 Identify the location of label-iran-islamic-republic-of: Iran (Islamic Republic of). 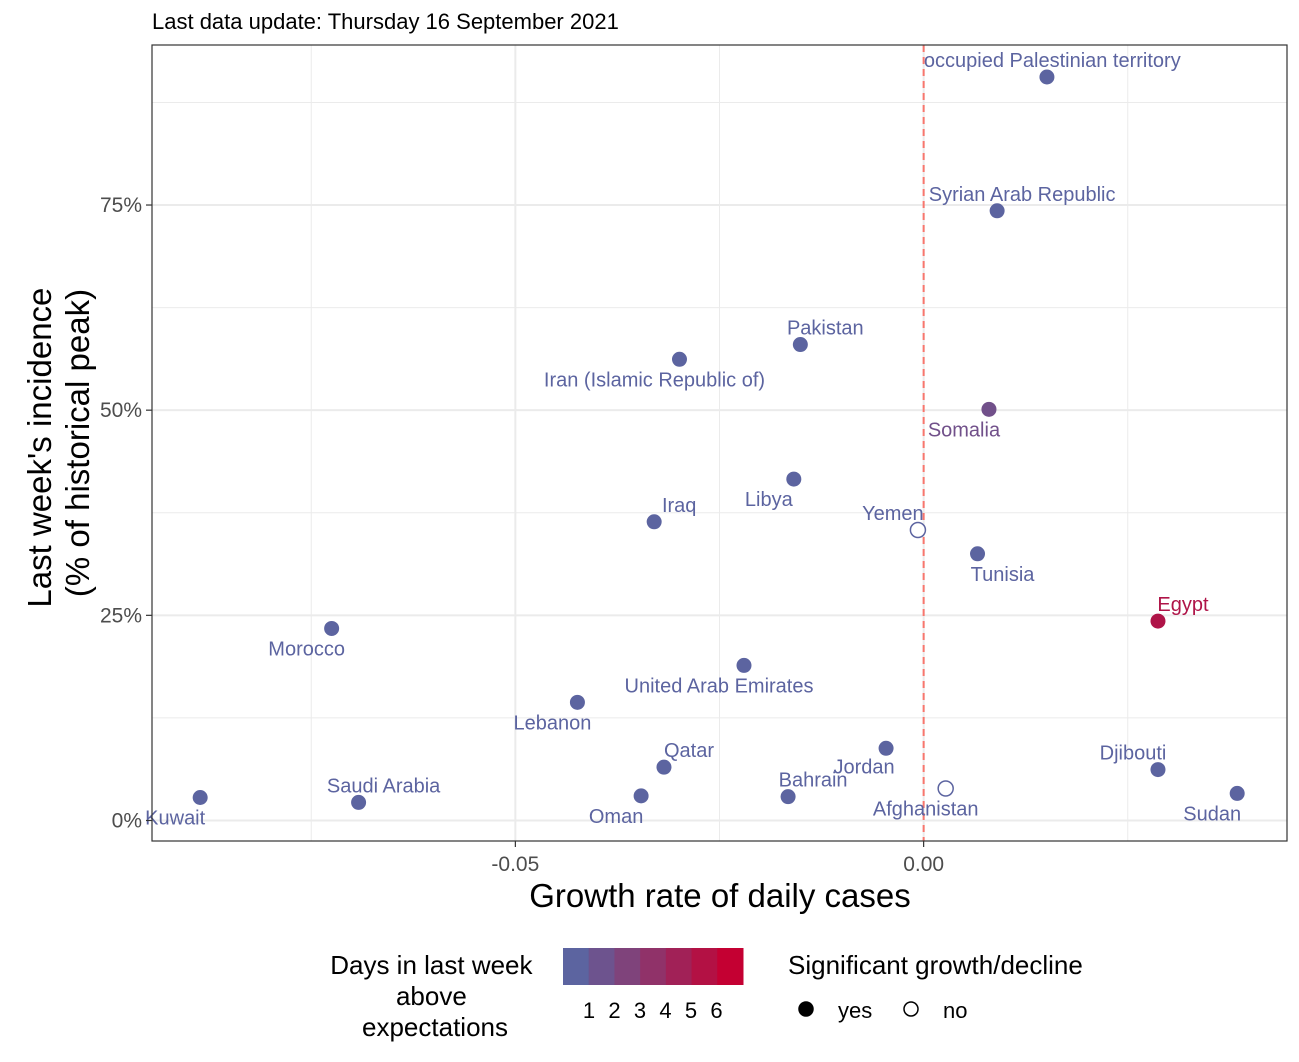
(654, 380).